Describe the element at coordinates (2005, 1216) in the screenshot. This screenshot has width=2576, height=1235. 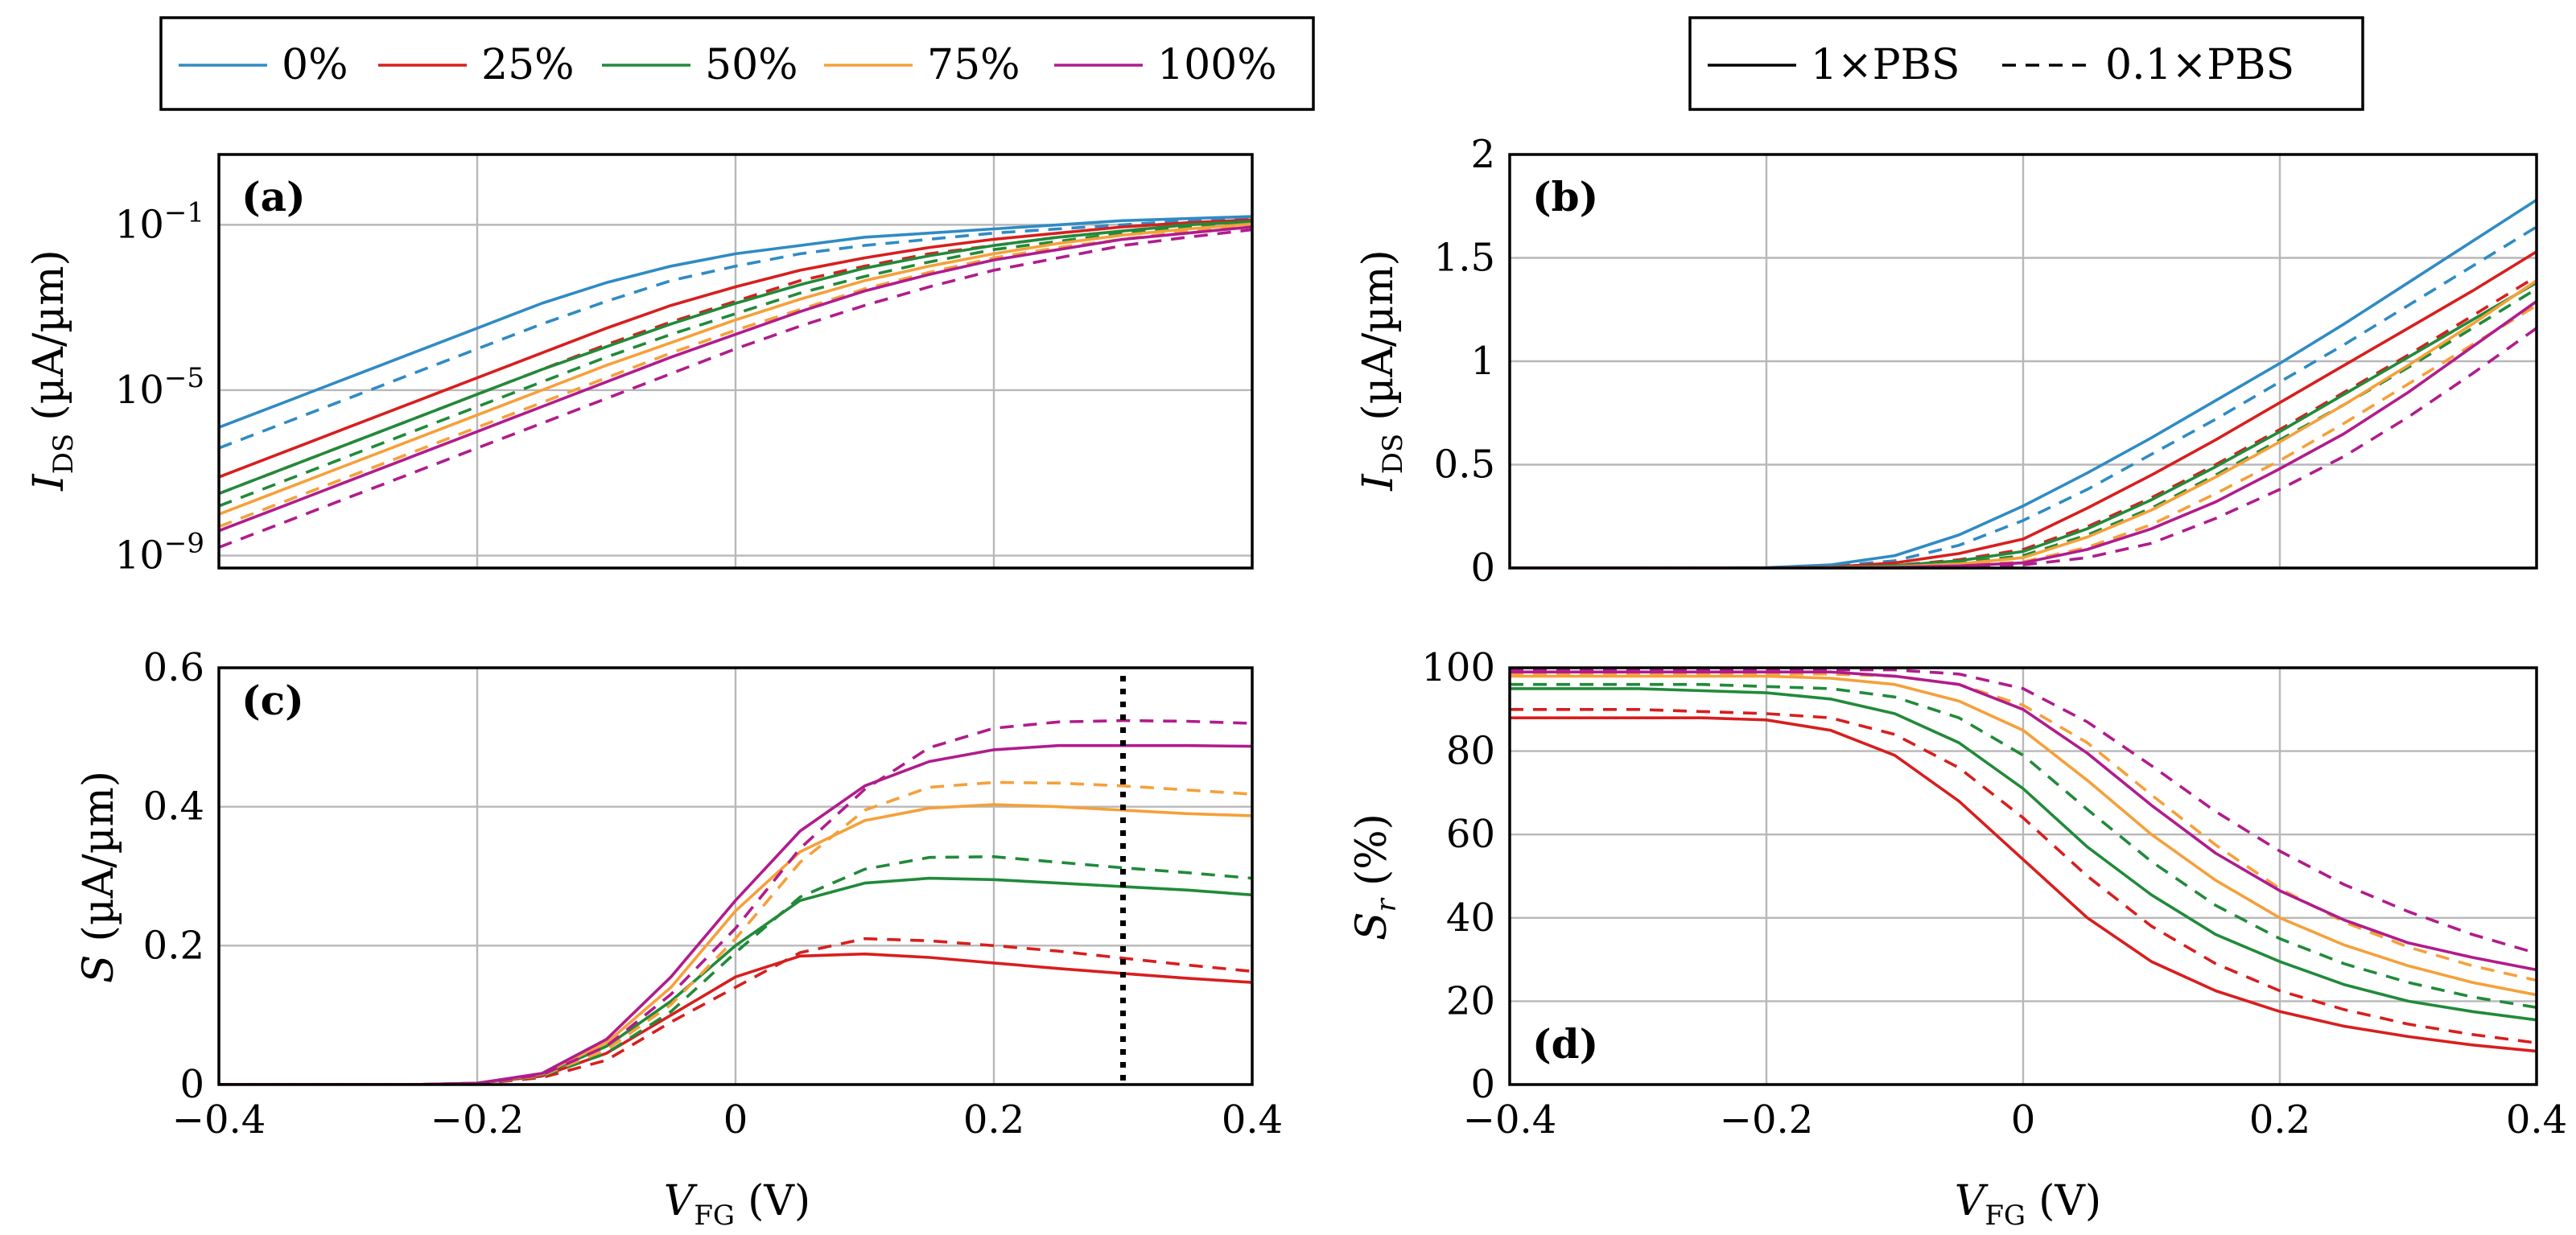
I see `xlabel-right-sub: FG` at that location.